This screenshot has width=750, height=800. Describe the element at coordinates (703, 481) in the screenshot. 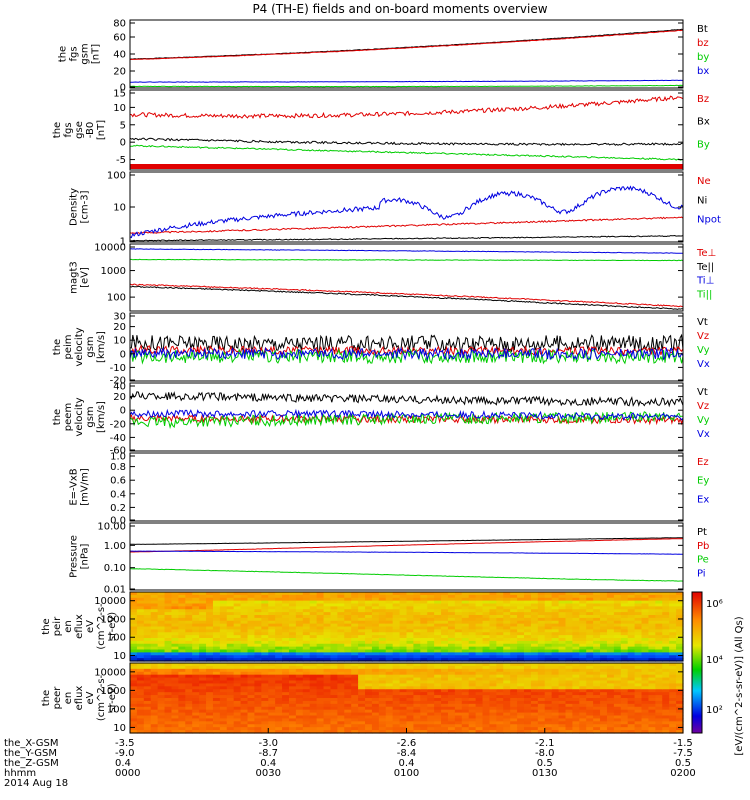

I see `legend-e_field-1: Ey` at that location.